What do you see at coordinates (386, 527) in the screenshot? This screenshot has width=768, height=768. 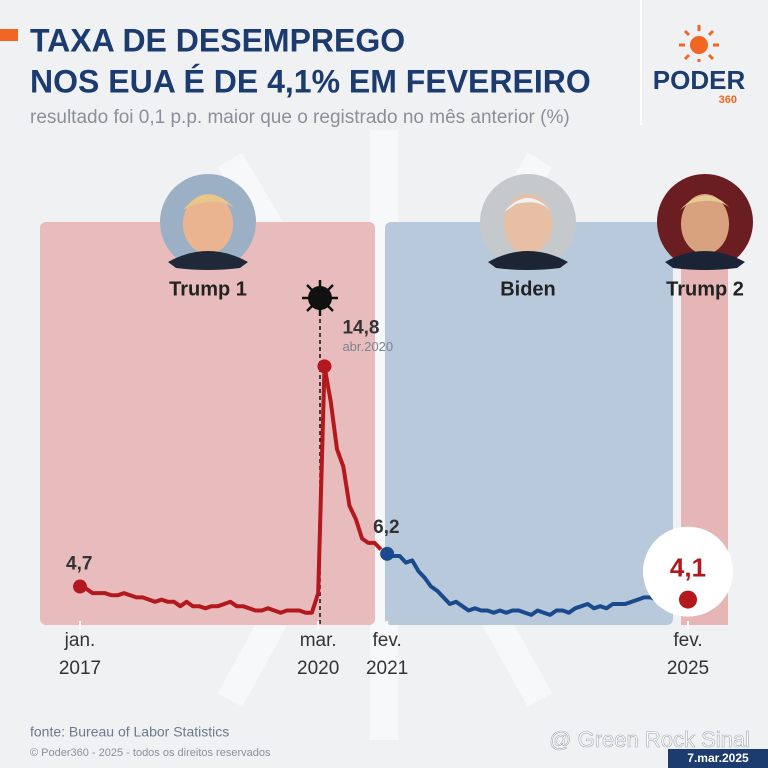 I see `value-label: 6,2` at bounding box center [386, 527].